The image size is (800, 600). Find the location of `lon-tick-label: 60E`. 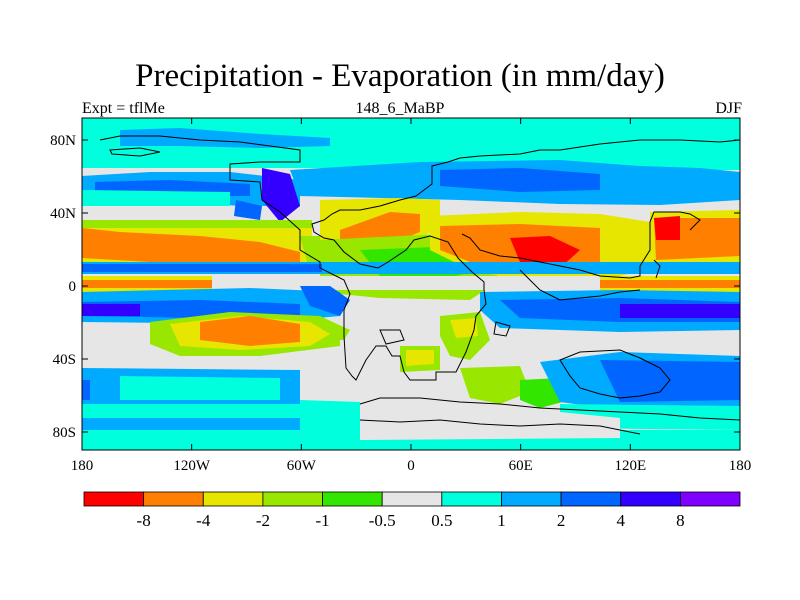

lon-tick-label: 60E is located at coordinates (521, 466).